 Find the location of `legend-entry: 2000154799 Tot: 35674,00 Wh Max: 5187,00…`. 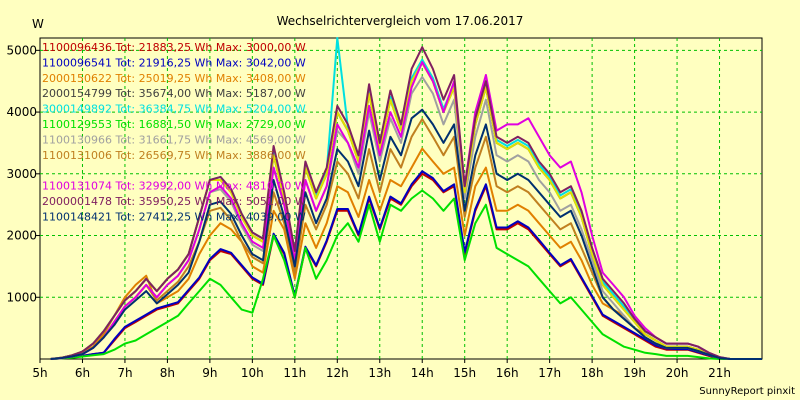

legend-entry: 2000154799 Tot: 35674,00 Wh Max: 5187,00… is located at coordinates (174, 93).